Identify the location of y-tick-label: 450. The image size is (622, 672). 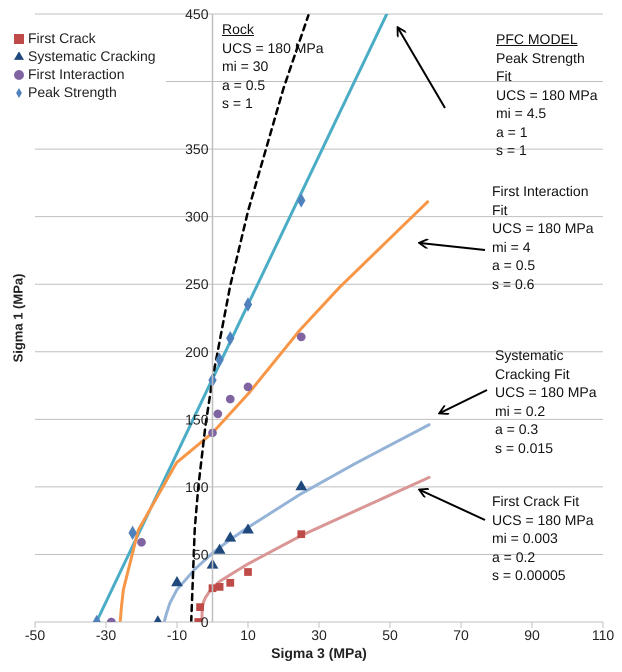
(197, 14).